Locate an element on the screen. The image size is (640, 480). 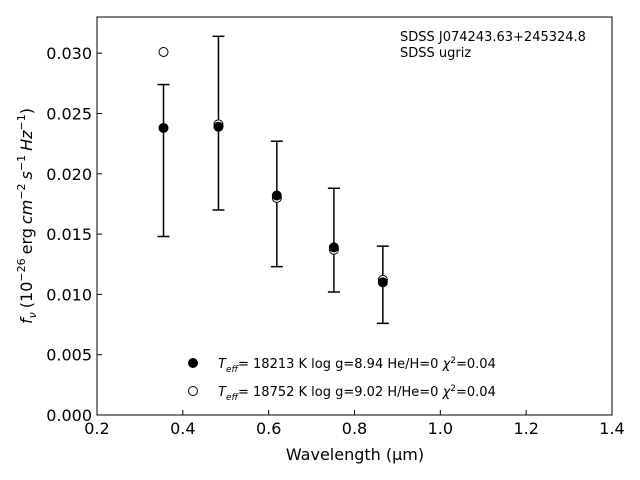
y-tick-label: 0.010 is located at coordinates (69, 294).